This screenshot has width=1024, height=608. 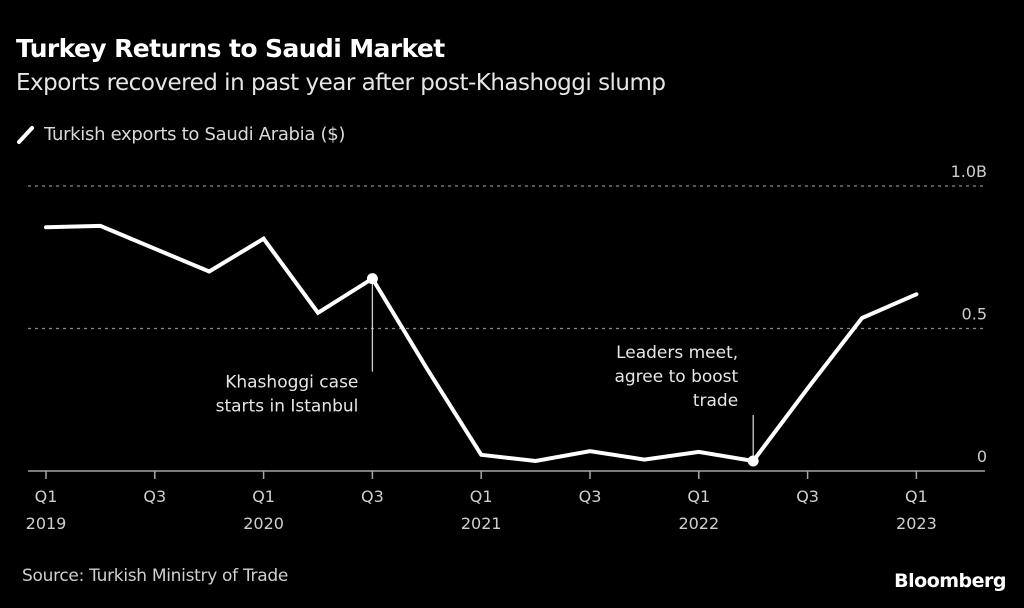 What do you see at coordinates (505, 501) in the screenshot?
I see `x-axis: Q1 2019 Q3 Q1 2020 Q3 Q1 2021 Q3 Q1 2022 Q3 Q1 2023` at bounding box center [505, 501].